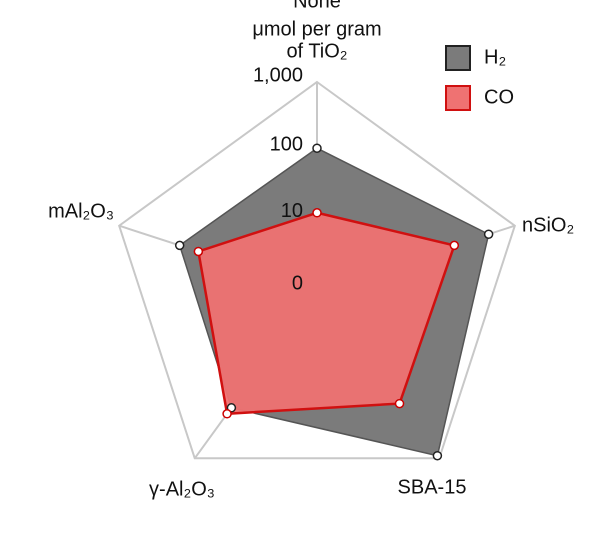  I want to click on axis-label: mAl₂O₃, so click(81, 211).